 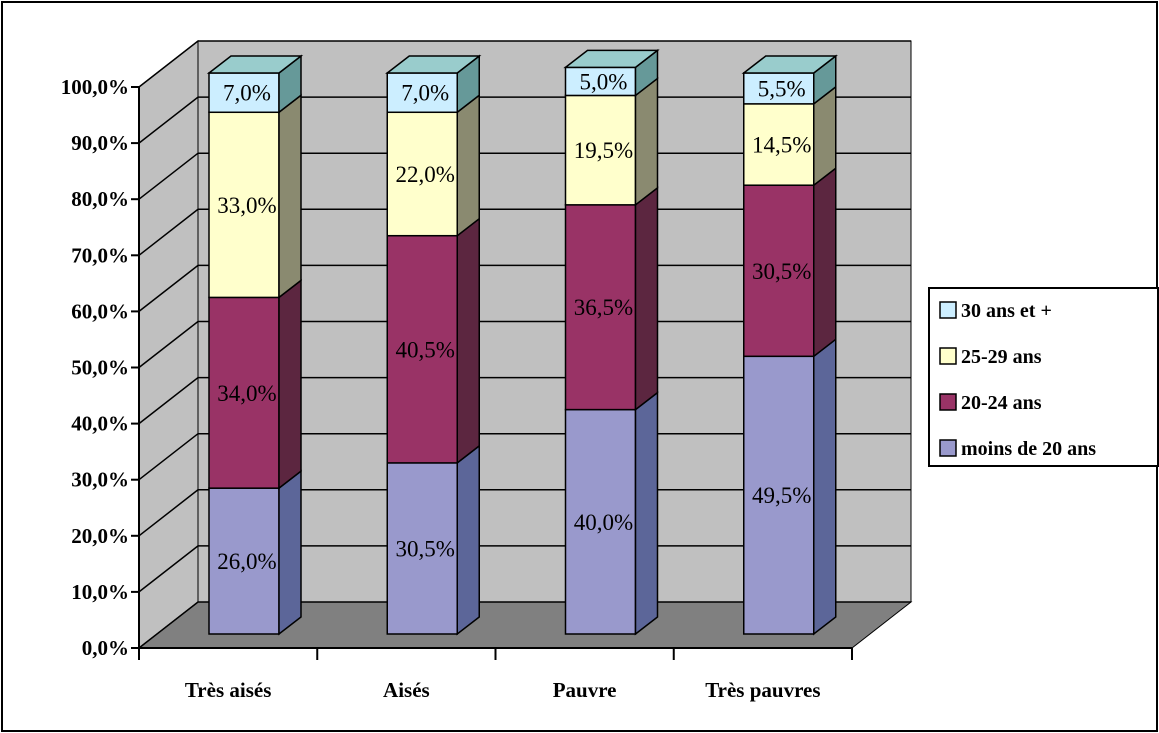 What do you see at coordinates (406, 690) in the screenshot?
I see `x-tick-label: Aisés` at bounding box center [406, 690].